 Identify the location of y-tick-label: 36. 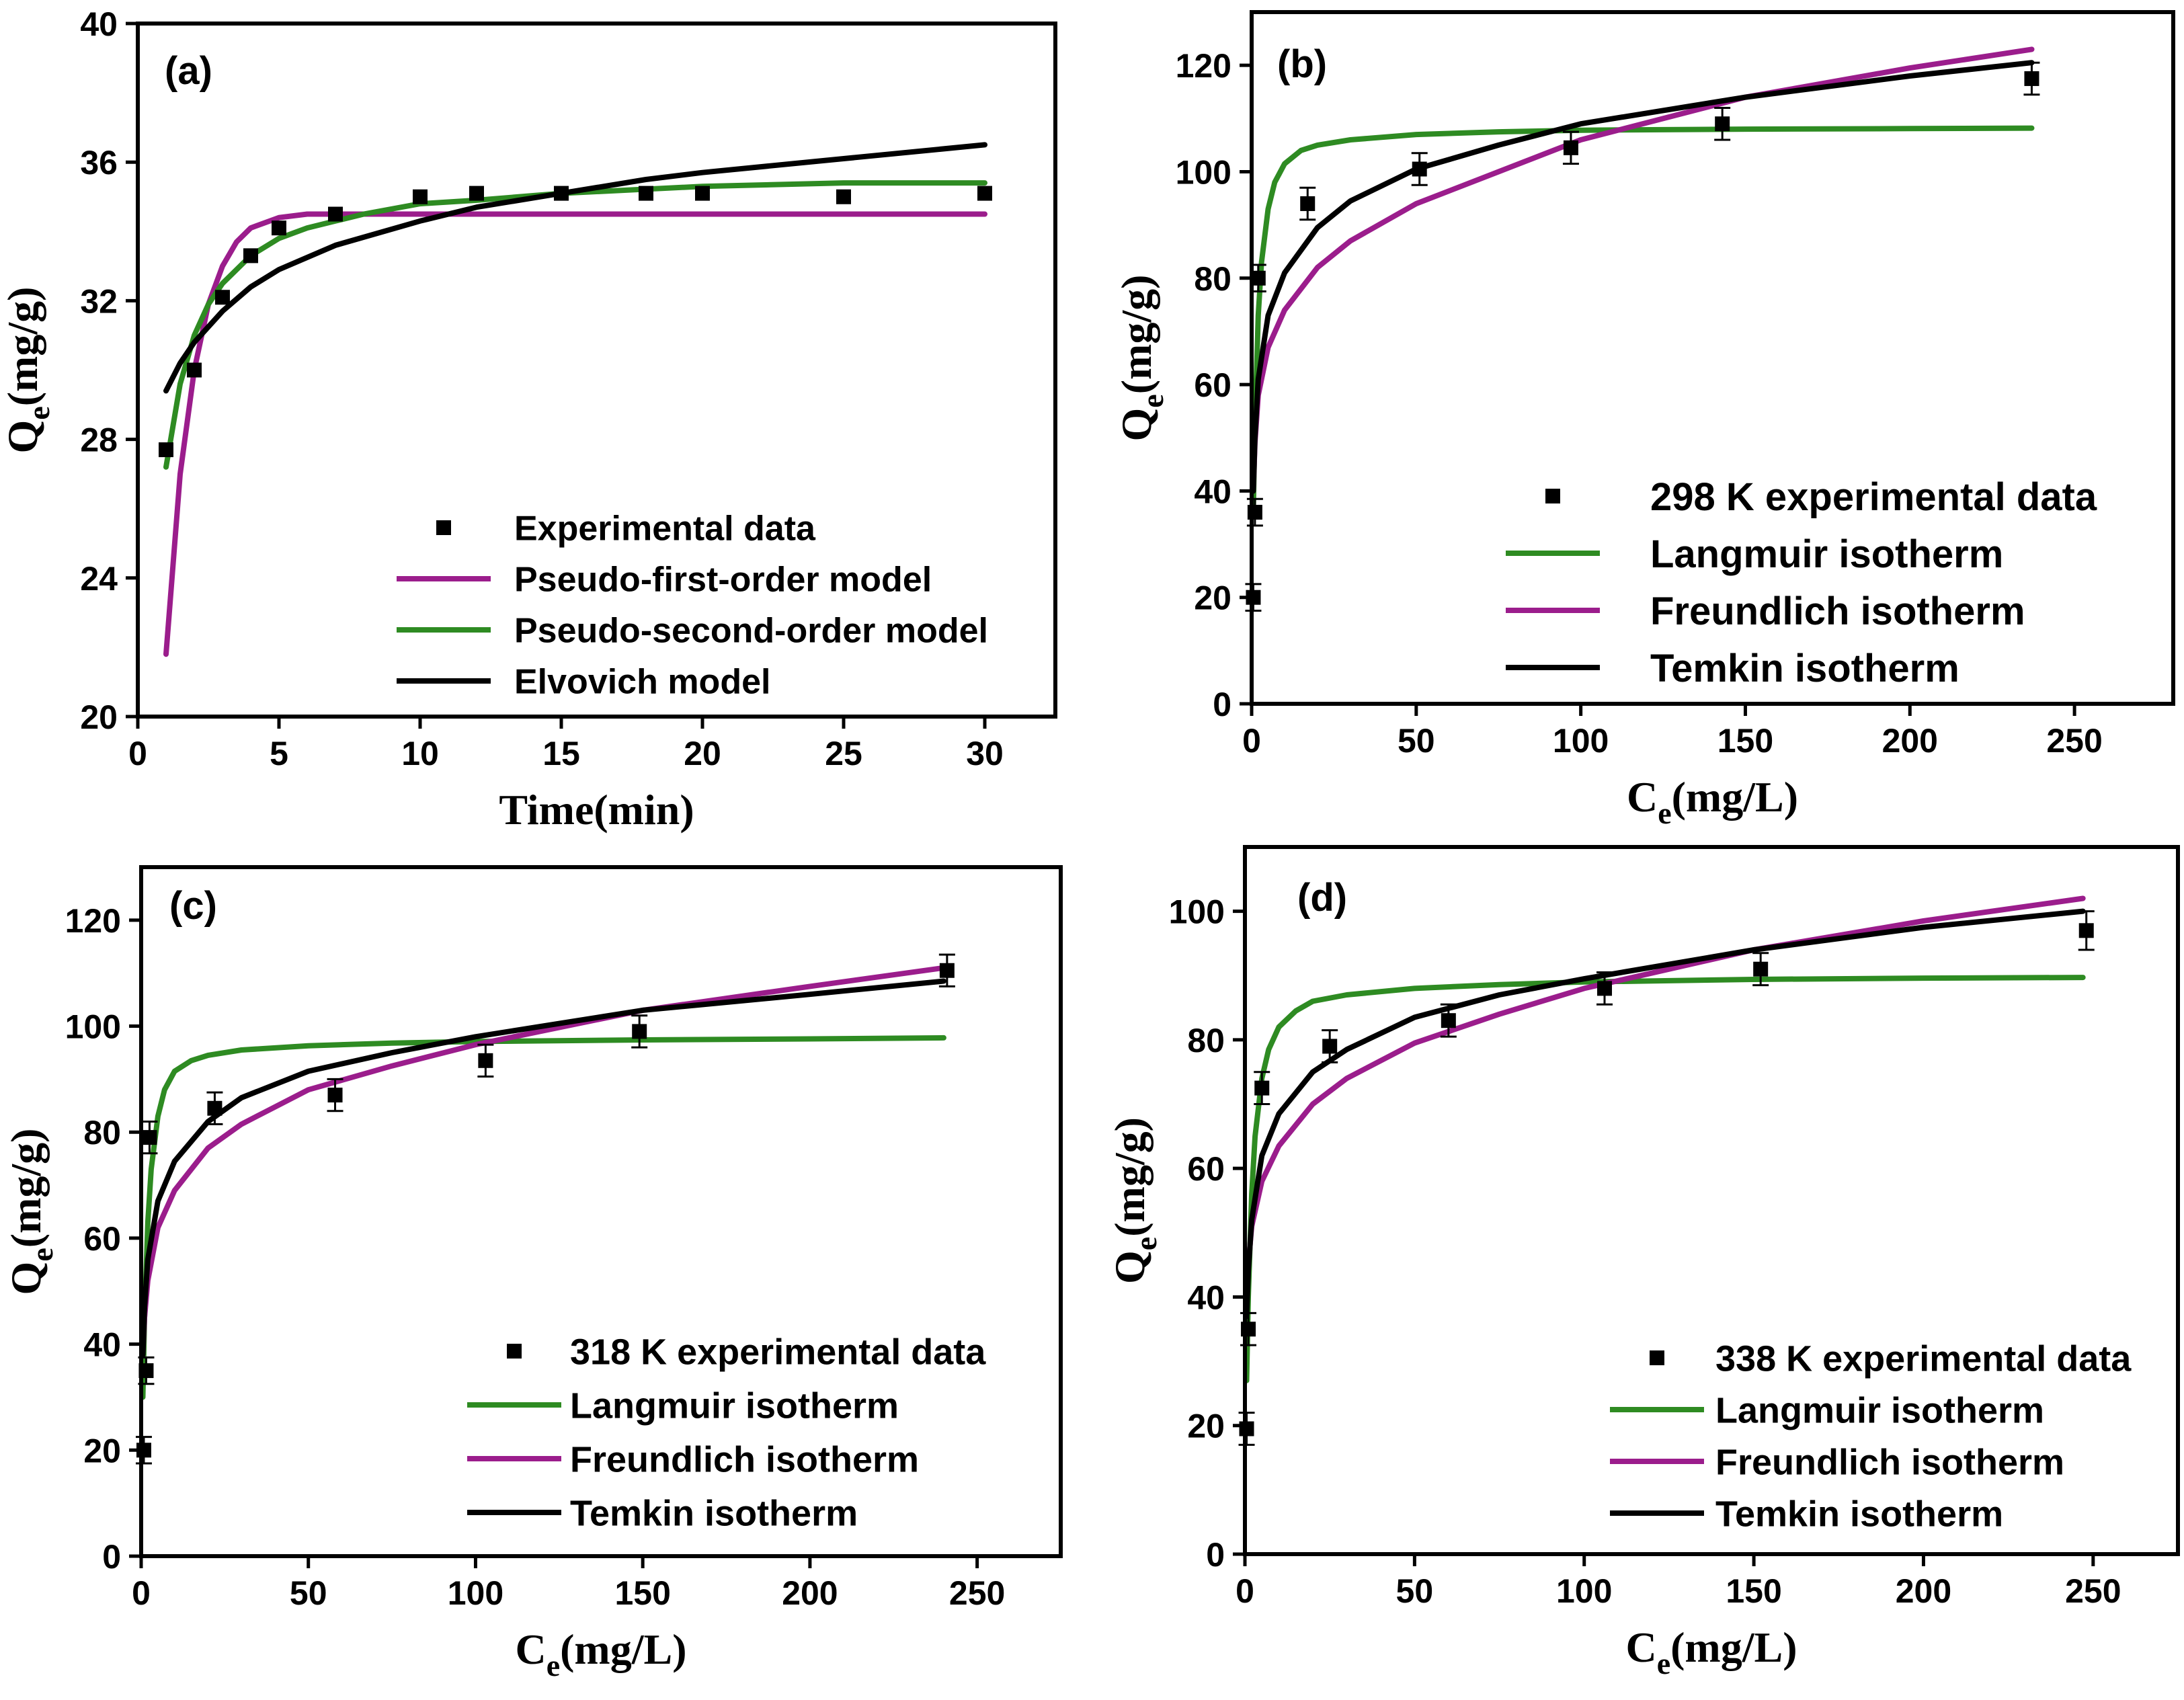
(99, 162).